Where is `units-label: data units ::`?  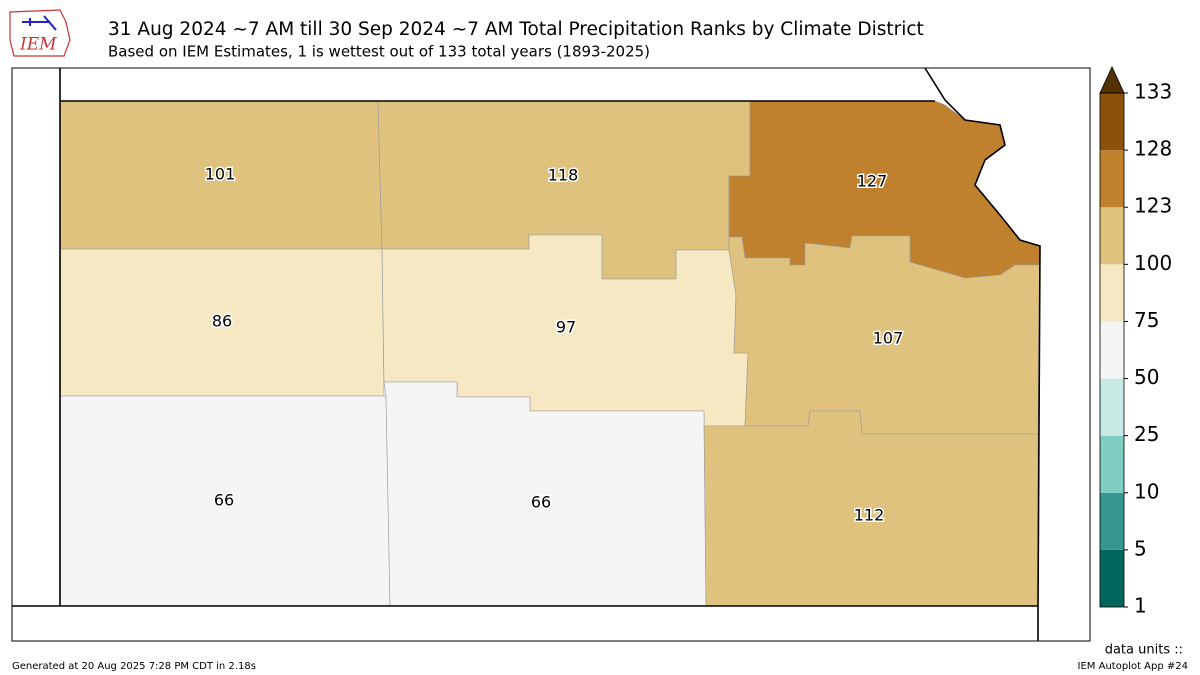
units-label: data units :: is located at coordinates (1144, 650).